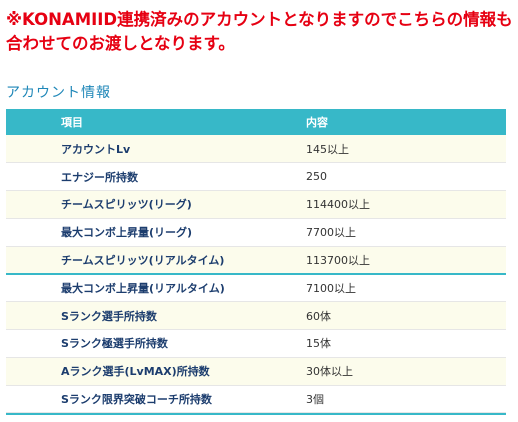  What do you see at coordinates (256, 414) in the screenshot?
I see `table-bottom-divider` at bounding box center [256, 414].